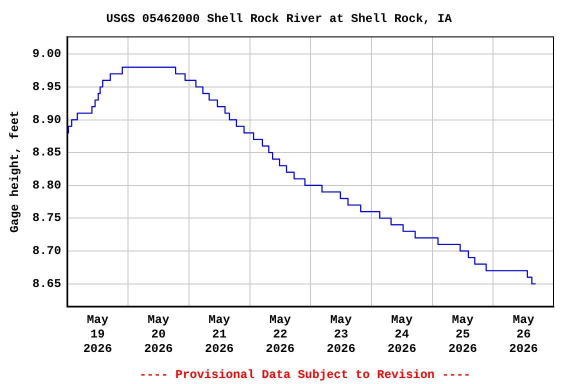  I want to click on x-tick-label: May 19 2026, so click(97, 334).